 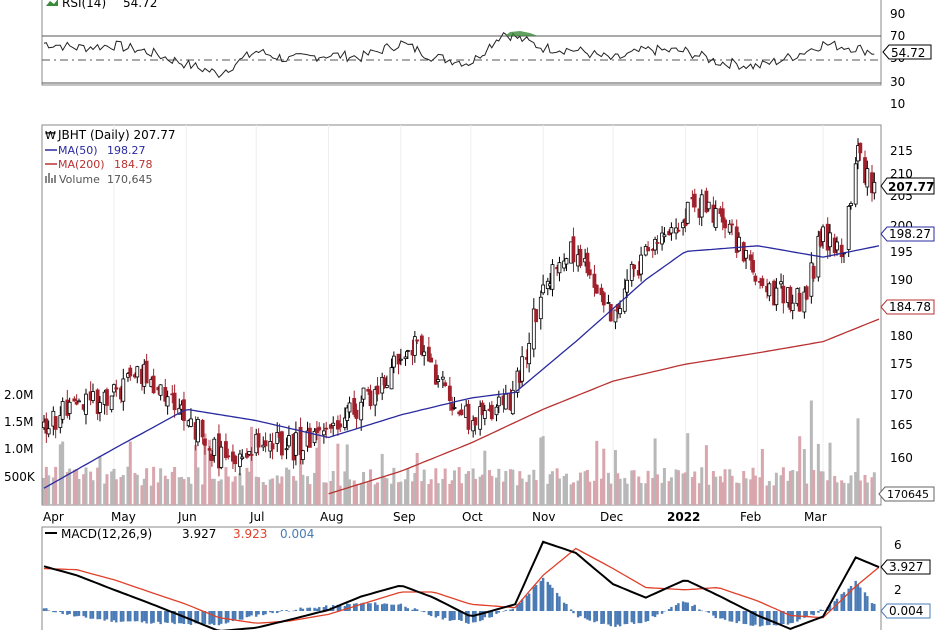 What do you see at coordinates (906, 494) in the screenshot?
I see `volume-label-box` at bounding box center [906, 494].